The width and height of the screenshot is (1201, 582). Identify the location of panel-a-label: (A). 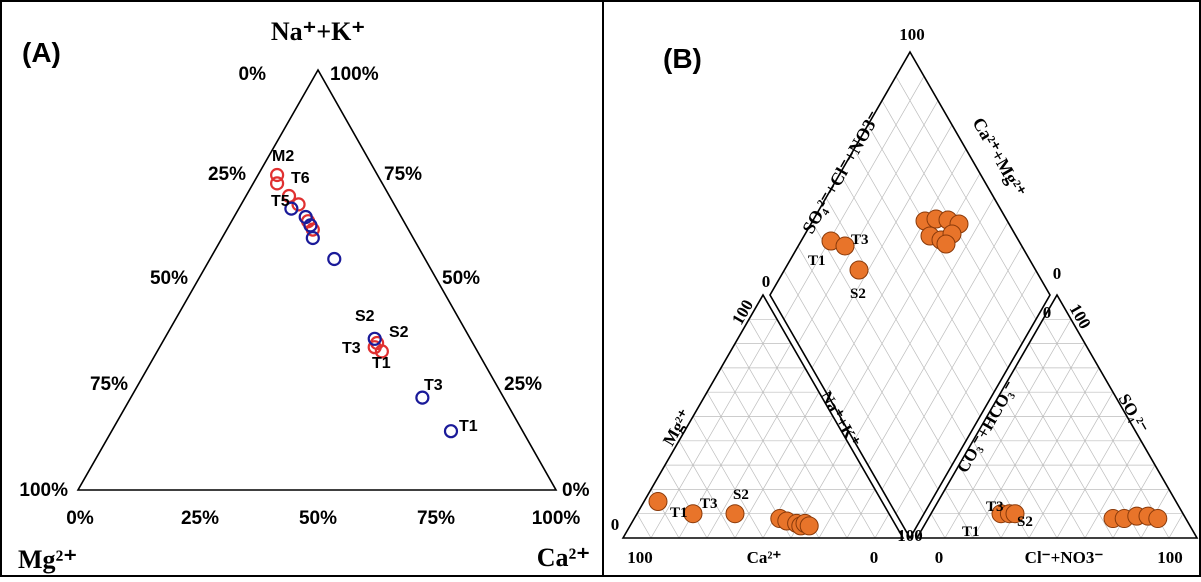
(41, 52).